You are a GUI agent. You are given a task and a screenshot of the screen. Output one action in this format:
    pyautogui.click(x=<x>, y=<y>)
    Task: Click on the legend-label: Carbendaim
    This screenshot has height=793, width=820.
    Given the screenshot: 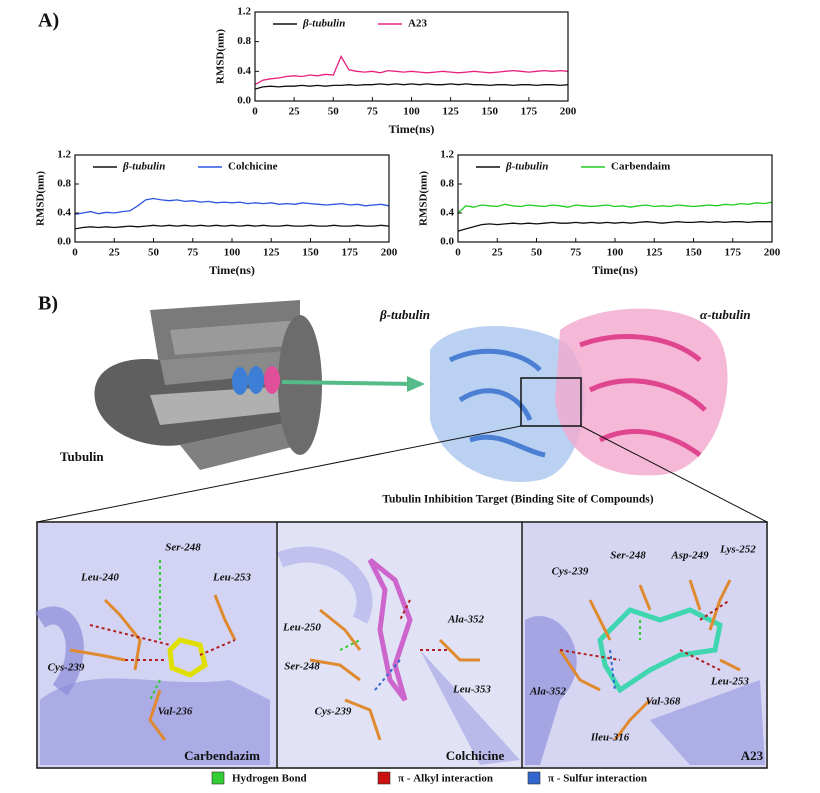 What is the action you would take?
    pyautogui.click(x=640, y=167)
    